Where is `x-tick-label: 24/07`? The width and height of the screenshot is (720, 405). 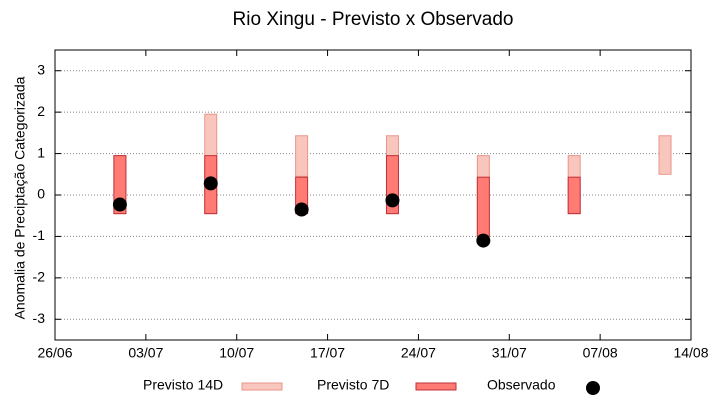
x-tick-label: 24/07 is located at coordinates (418, 353).